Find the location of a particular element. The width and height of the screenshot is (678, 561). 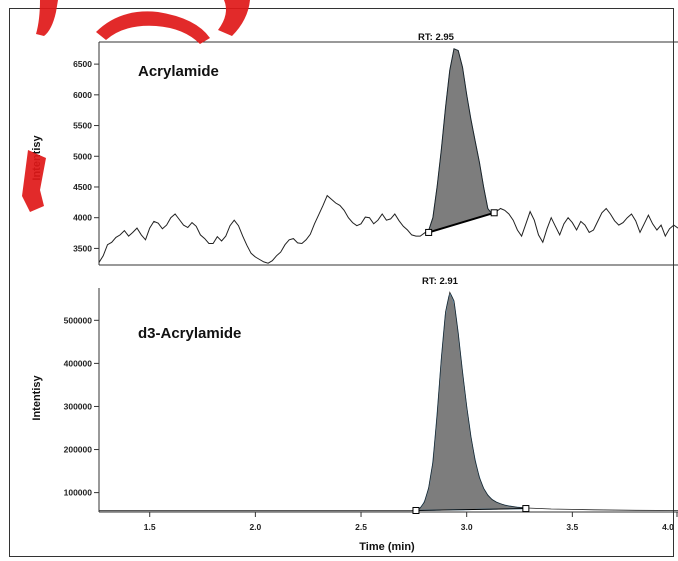

x-tick-label: 4.0 is located at coordinates (668, 527).